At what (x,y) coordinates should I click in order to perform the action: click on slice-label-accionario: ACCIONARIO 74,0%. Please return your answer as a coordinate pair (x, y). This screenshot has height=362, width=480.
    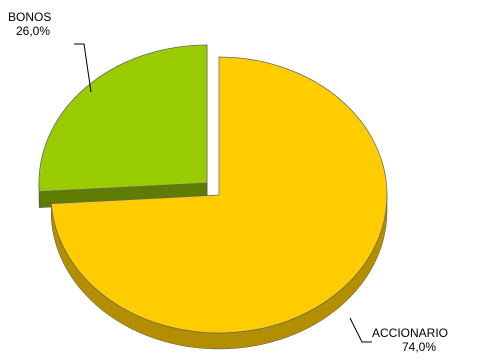
    Looking at the image, I should click on (426, 340).